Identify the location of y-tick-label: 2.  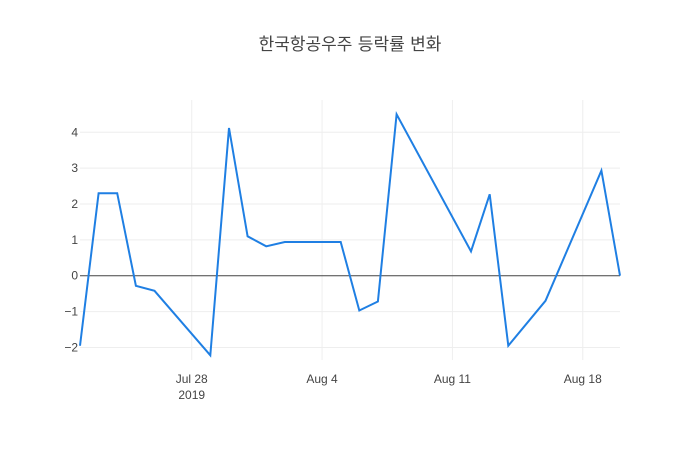
(74, 204).